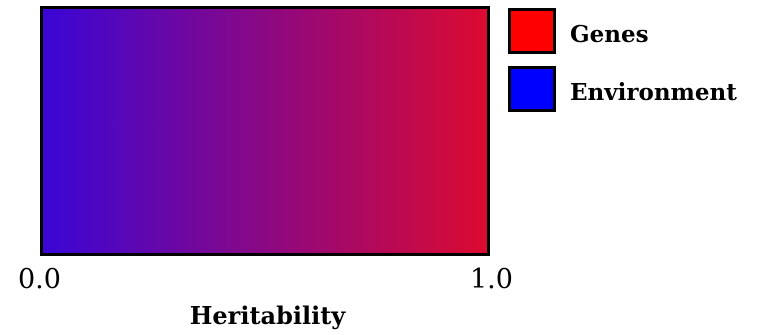 The width and height of the screenshot is (778, 335). What do you see at coordinates (39, 279) in the screenshot?
I see `axis-min-label: 0.0` at bounding box center [39, 279].